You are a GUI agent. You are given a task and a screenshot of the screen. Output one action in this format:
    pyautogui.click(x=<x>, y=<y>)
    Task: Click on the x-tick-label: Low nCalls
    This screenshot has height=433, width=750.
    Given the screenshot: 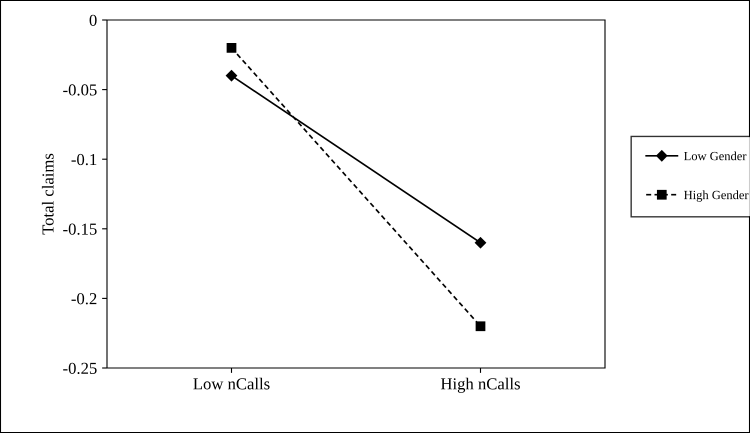 What is the action you would take?
    pyautogui.click(x=231, y=384)
    